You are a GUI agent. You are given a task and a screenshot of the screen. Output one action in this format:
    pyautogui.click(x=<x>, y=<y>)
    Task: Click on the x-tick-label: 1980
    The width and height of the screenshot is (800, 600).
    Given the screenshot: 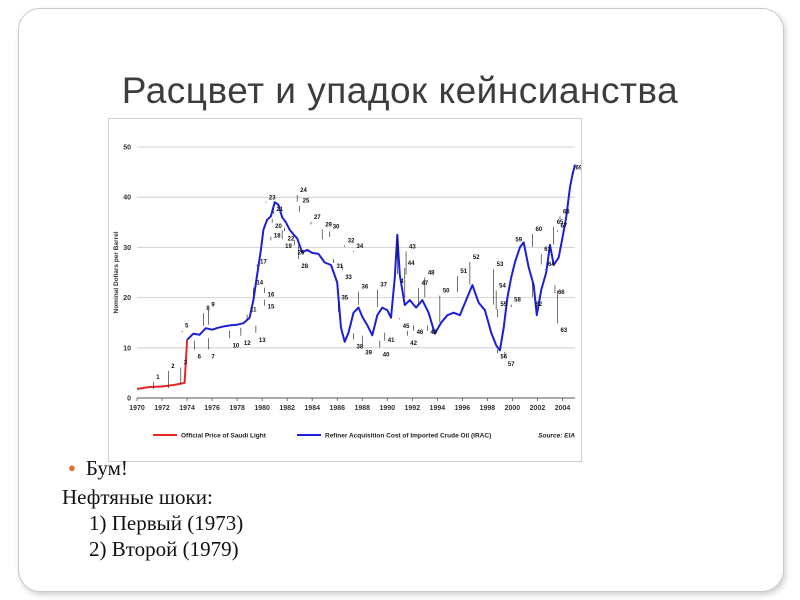 What is the action you would take?
    pyautogui.click(x=262, y=408)
    